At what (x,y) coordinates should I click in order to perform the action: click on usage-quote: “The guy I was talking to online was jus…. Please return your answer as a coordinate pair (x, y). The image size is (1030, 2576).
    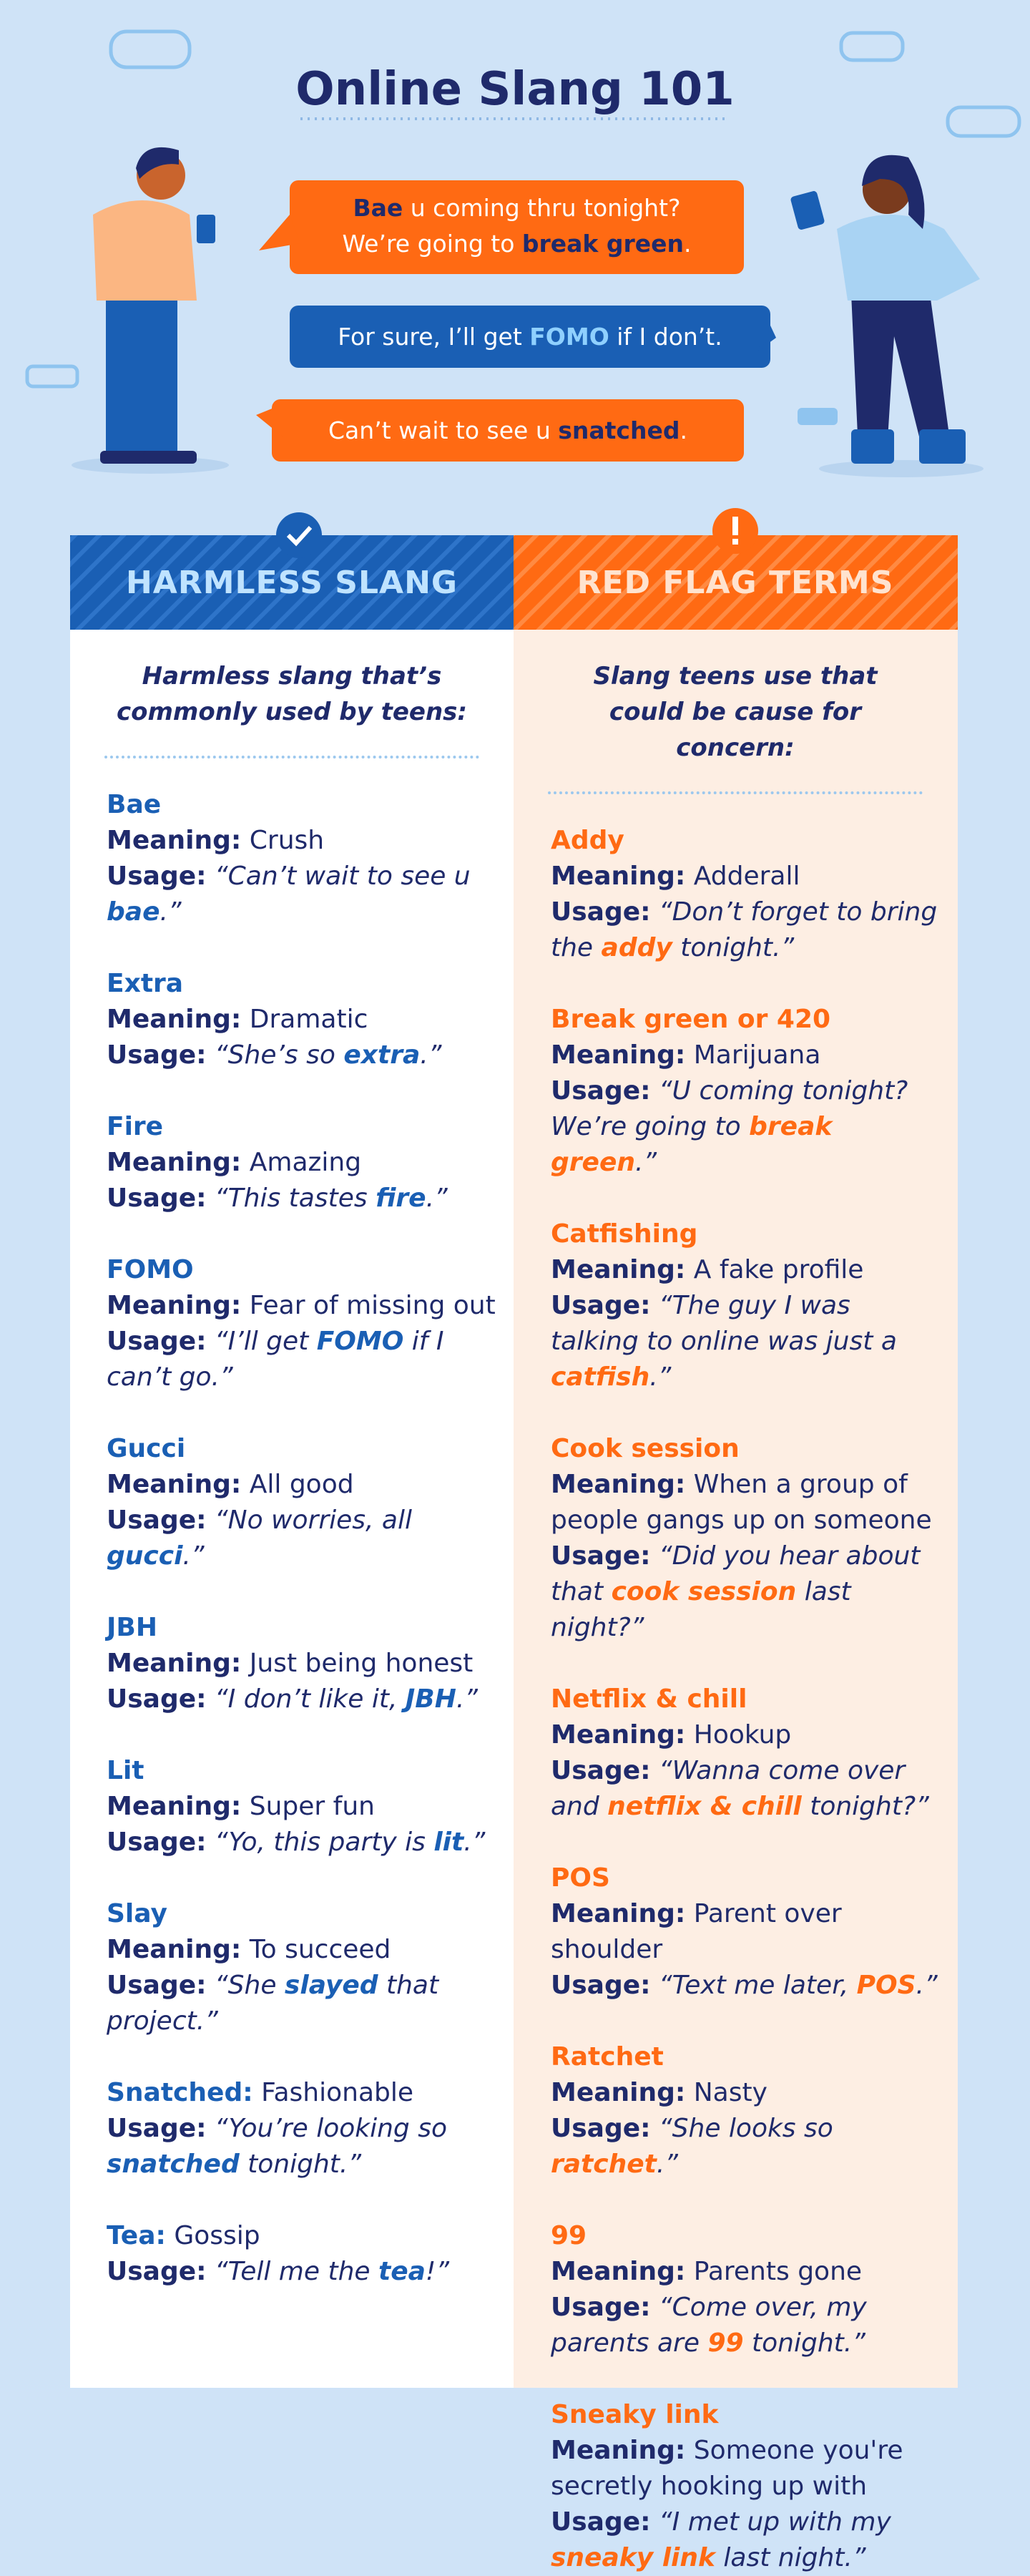
    Looking at the image, I should click on (724, 1341).